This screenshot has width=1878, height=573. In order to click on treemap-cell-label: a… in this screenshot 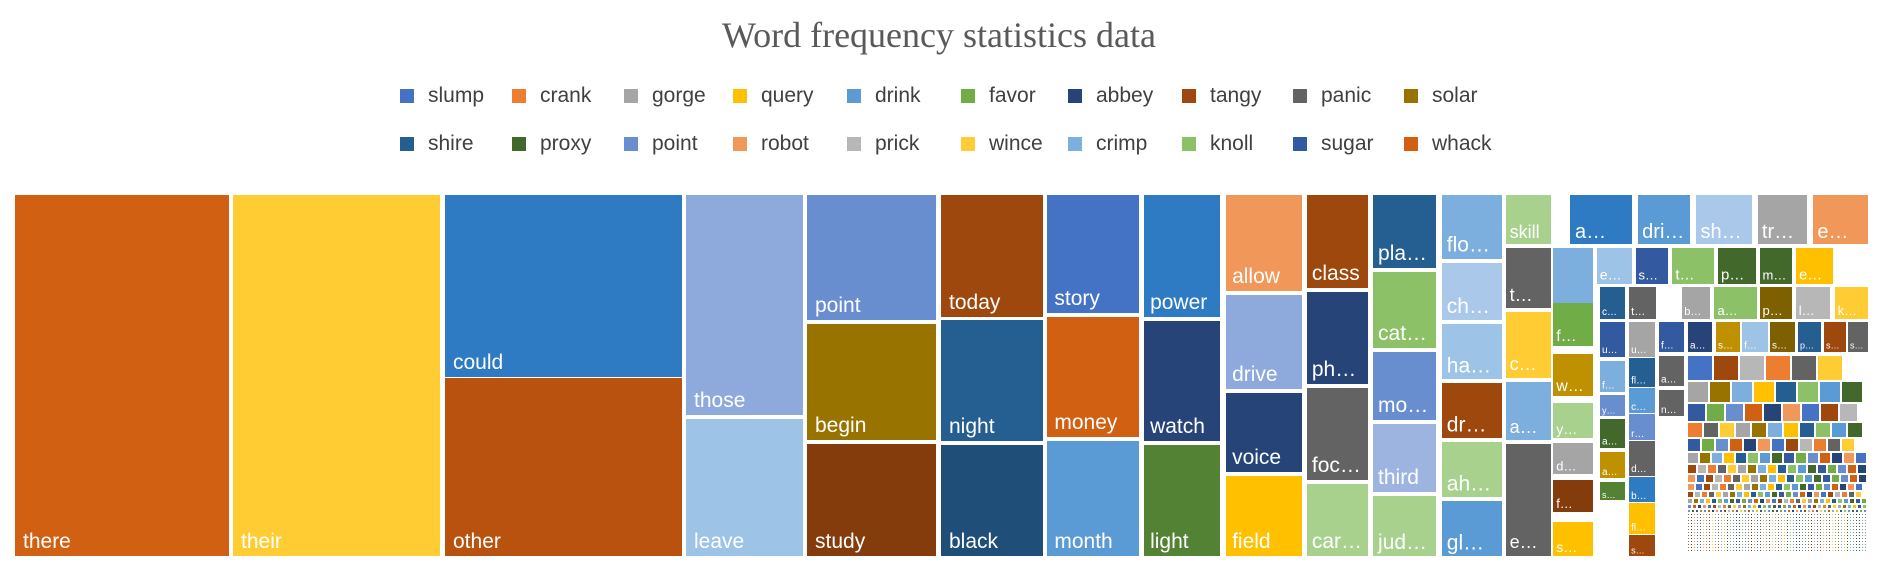, I will do `click(1590, 232)`.